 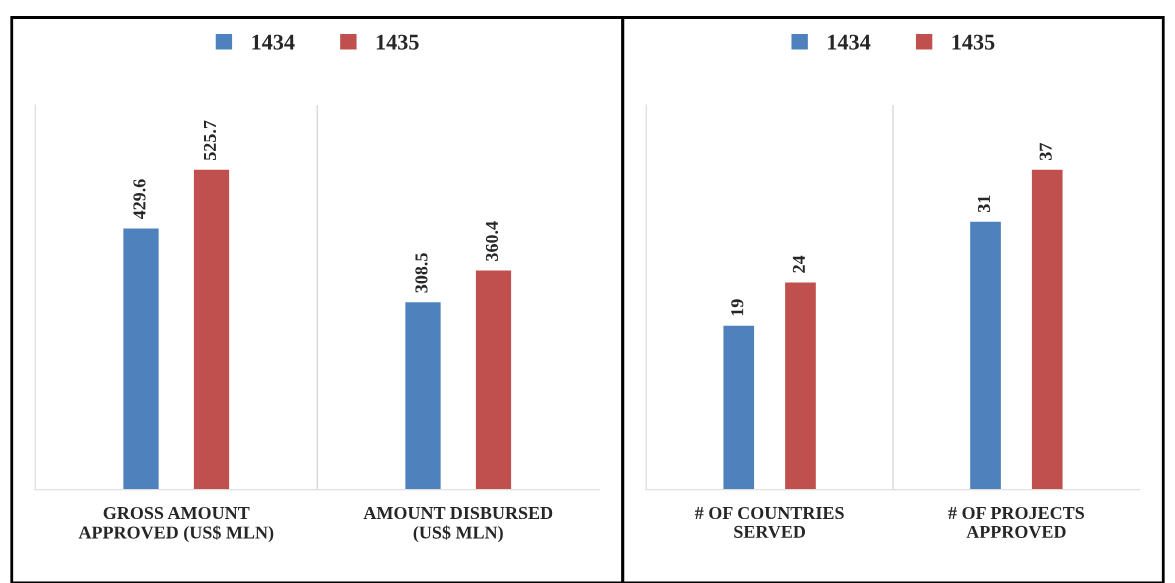 What do you see at coordinates (139, 199) in the screenshot?
I see `data-label: 429.6` at bounding box center [139, 199].